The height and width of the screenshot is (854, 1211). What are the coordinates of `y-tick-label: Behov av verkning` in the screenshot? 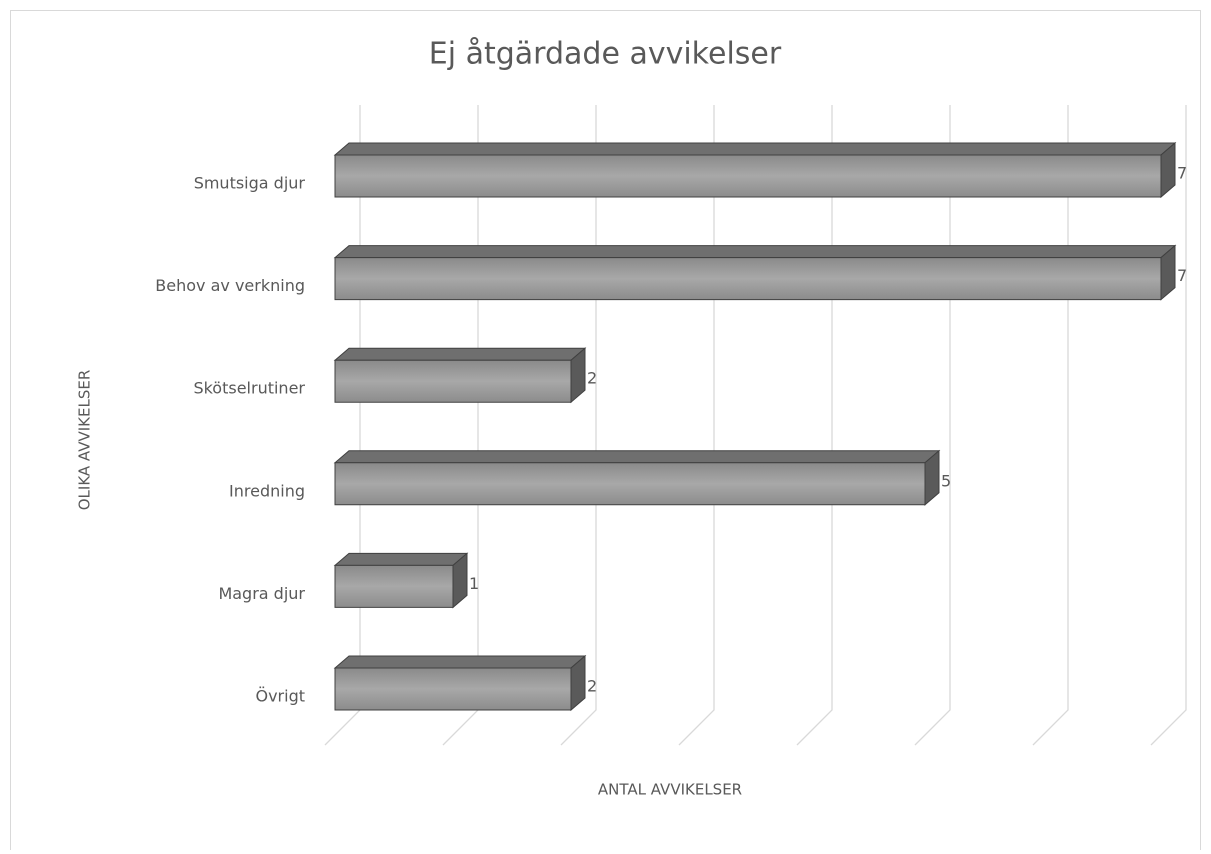 It's located at (230, 285).